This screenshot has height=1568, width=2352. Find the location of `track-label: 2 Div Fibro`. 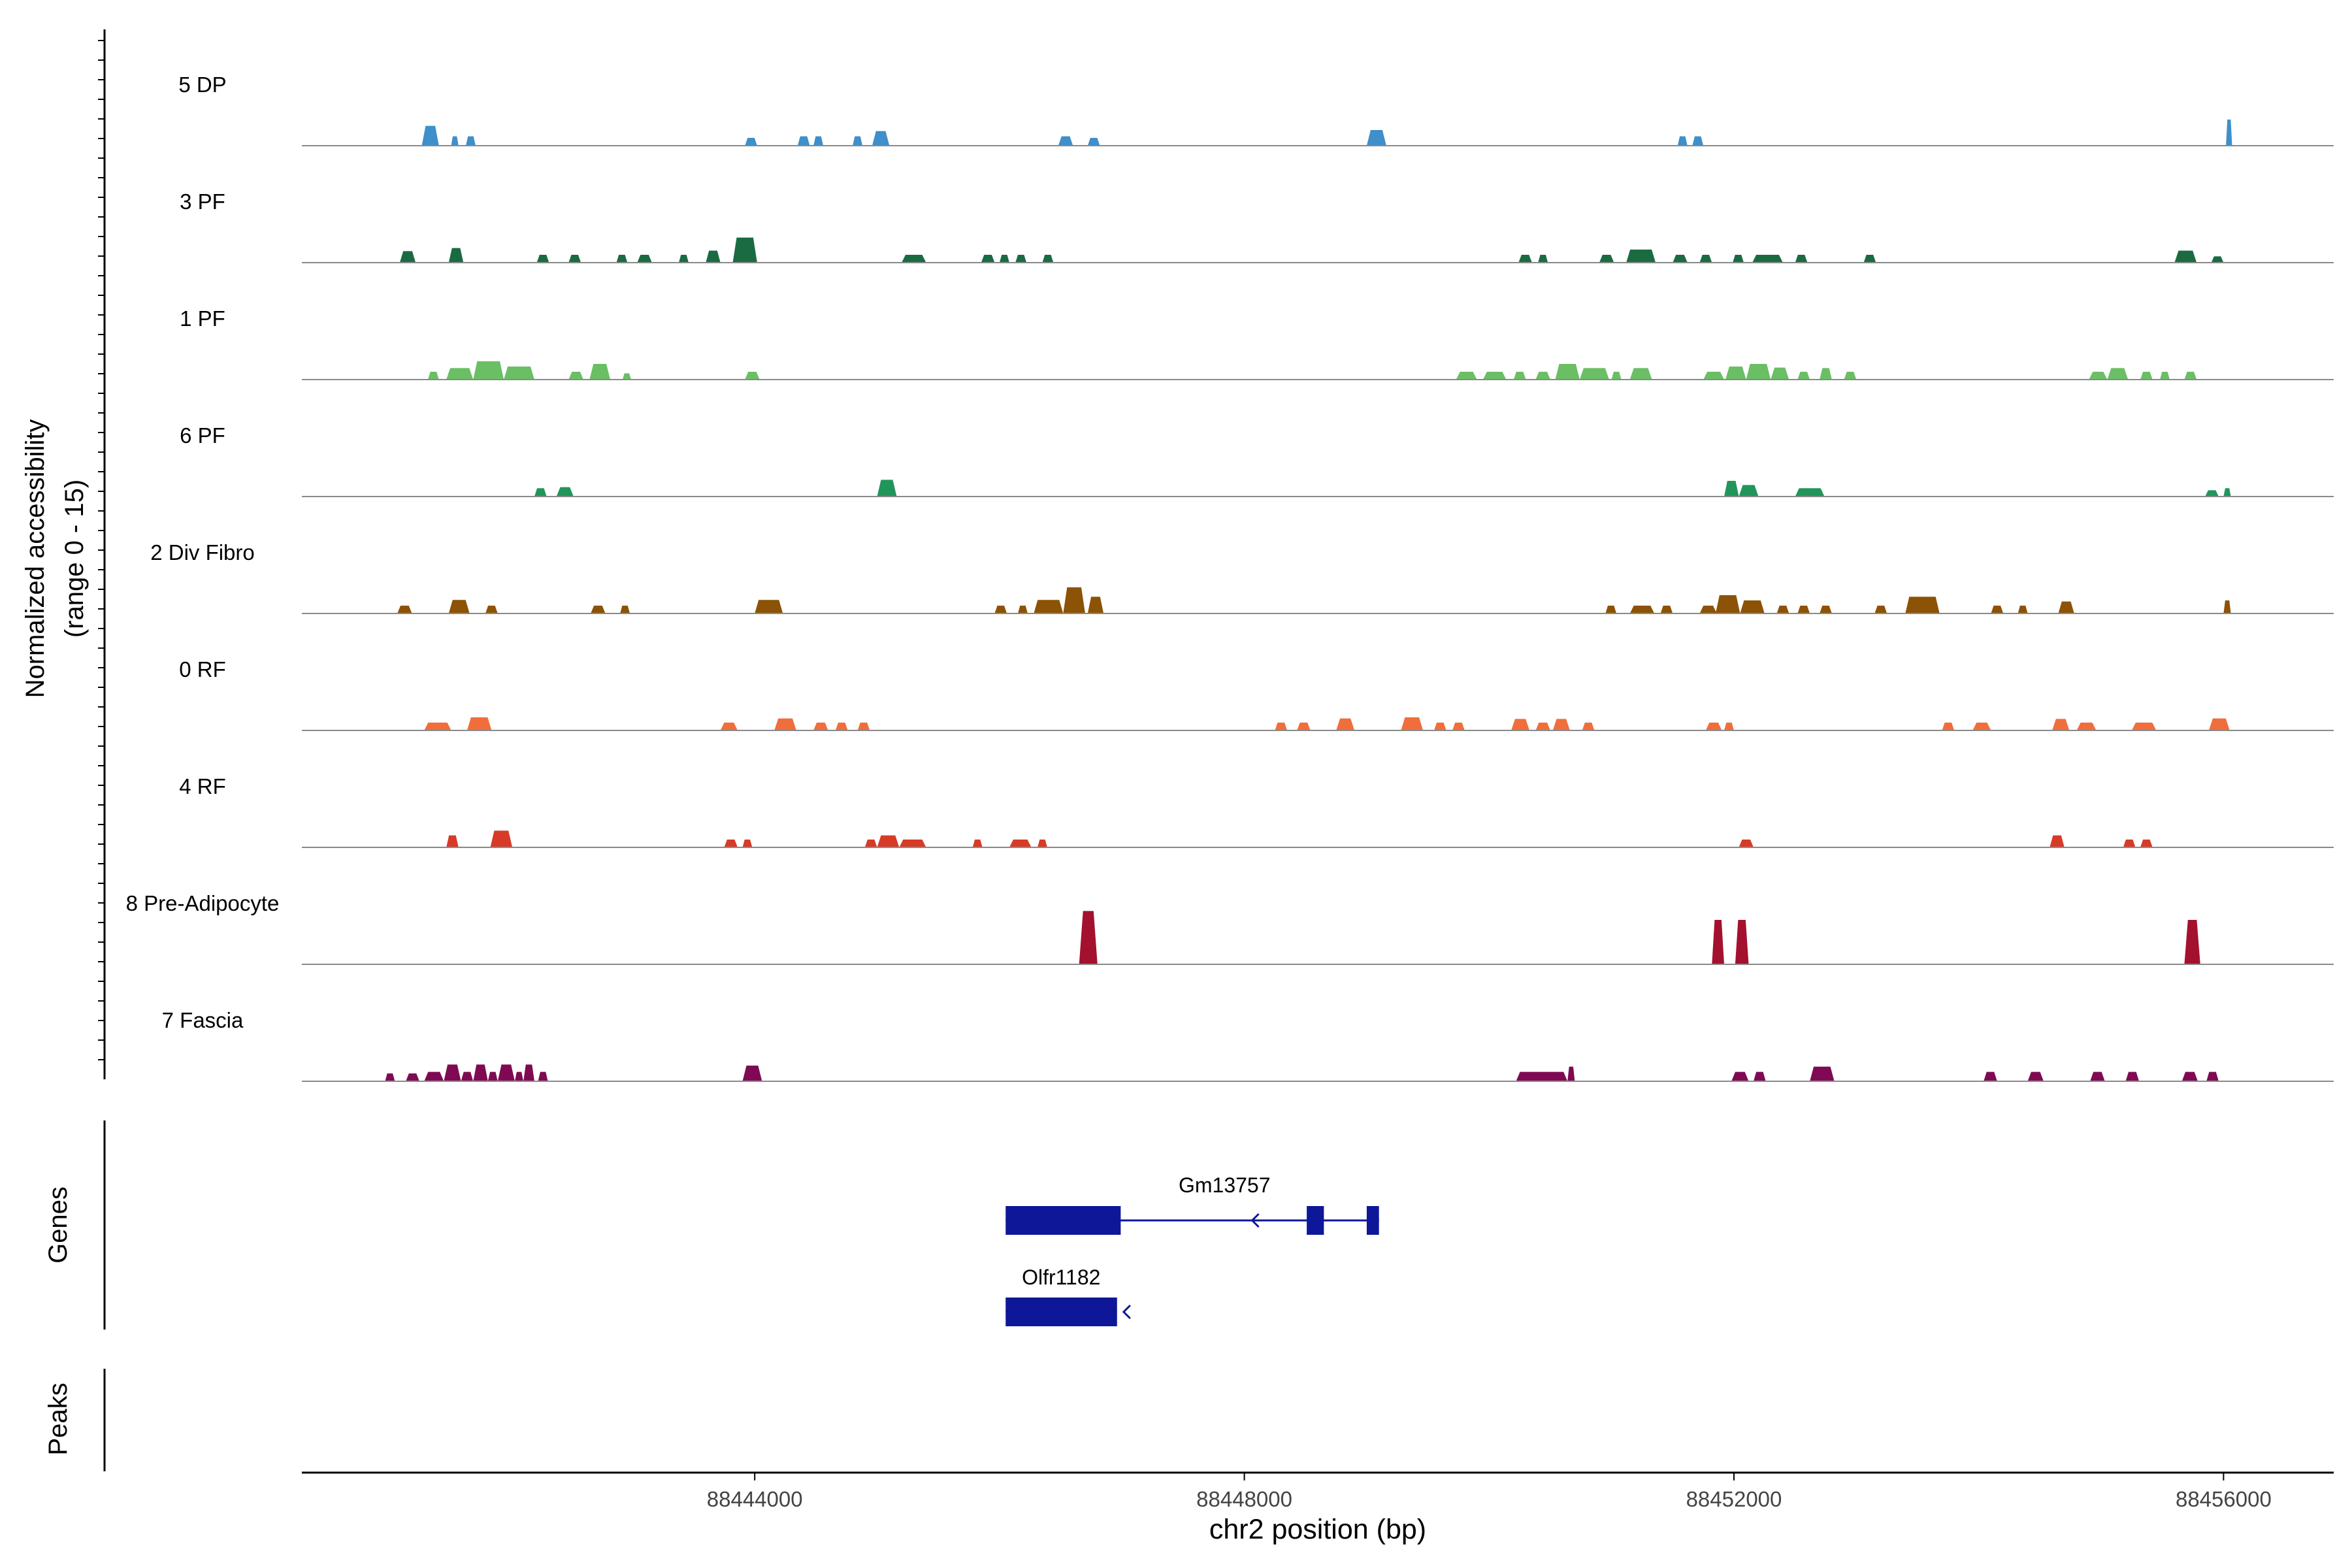

track-label: 2 Div Fibro is located at coordinates (202, 552).